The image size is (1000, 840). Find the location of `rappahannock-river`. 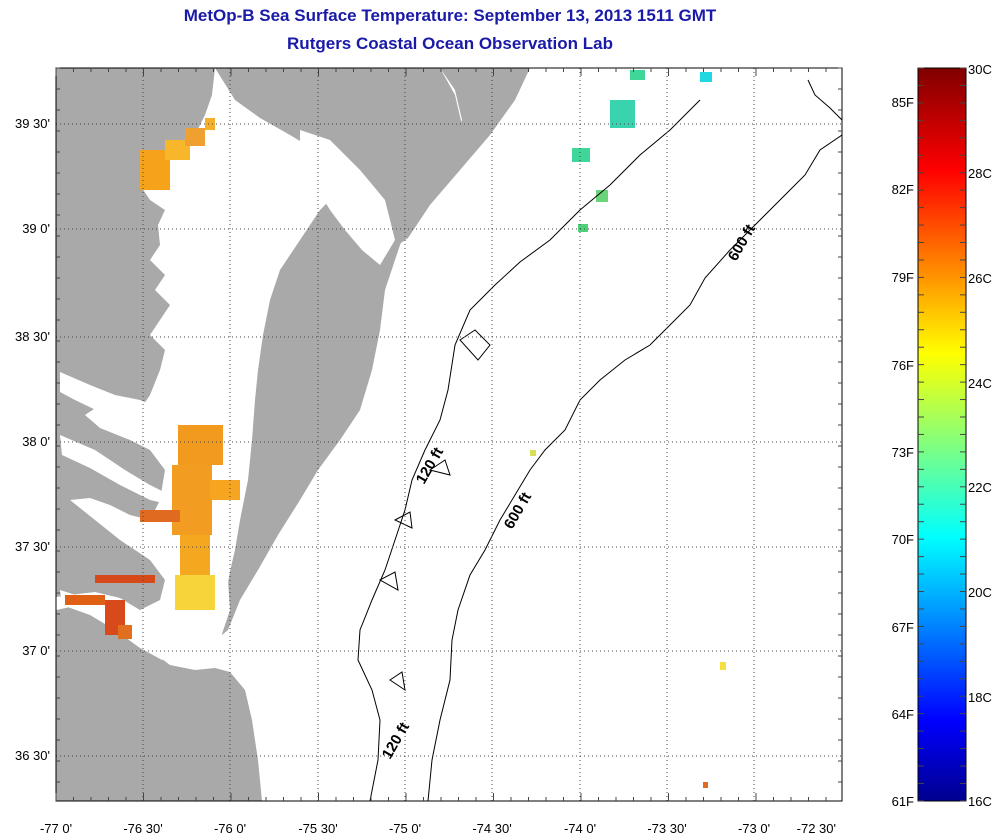

rappahannock-river is located at coordinates (116, 470).